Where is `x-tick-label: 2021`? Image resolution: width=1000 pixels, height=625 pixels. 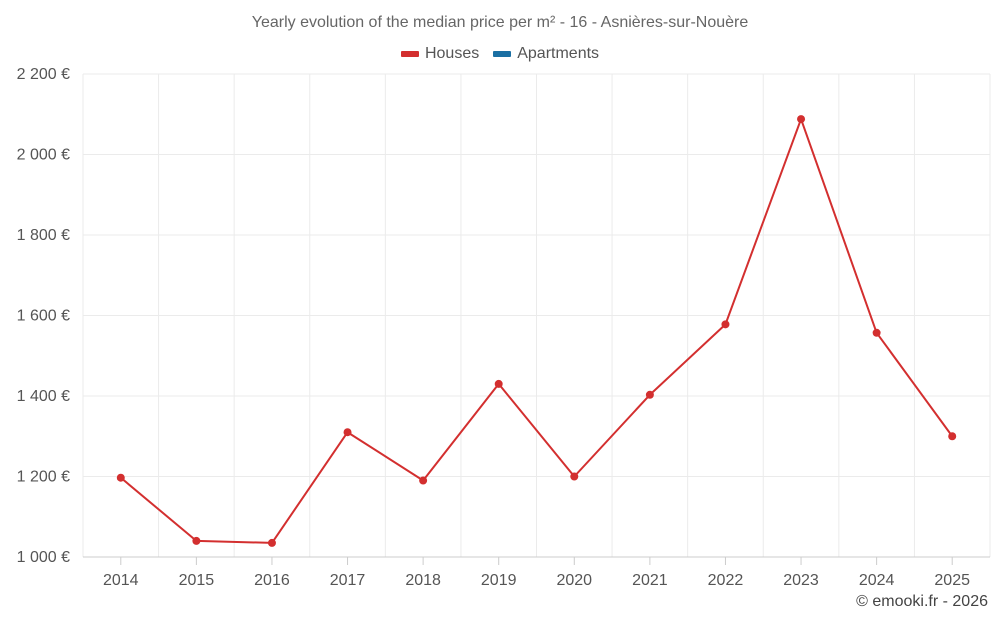 x-tick-label: 2021 is located at coordinates (650, 580).